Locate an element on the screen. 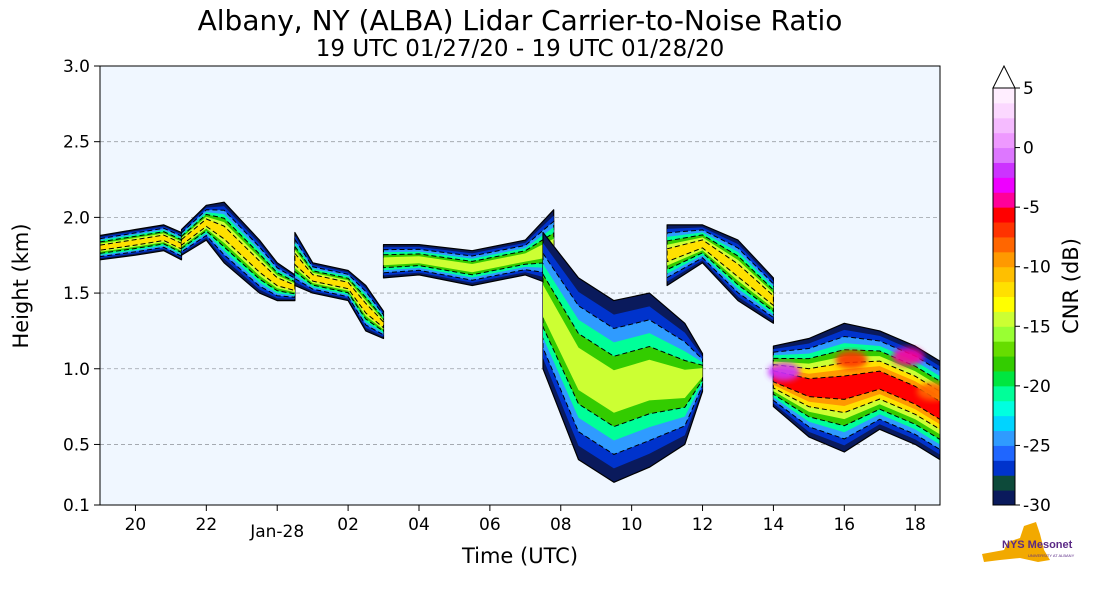 This screenshot has width=1093, height=600. x-tick-label-7: 10 is located at coordinates (632, 525).